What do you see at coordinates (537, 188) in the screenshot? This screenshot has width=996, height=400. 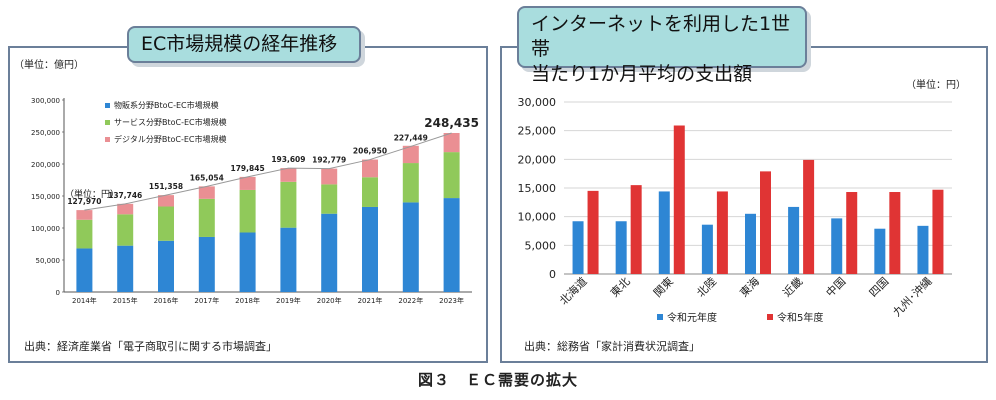 I see `right-y-tick-label: 15,000` at bounding box center [537, 188].